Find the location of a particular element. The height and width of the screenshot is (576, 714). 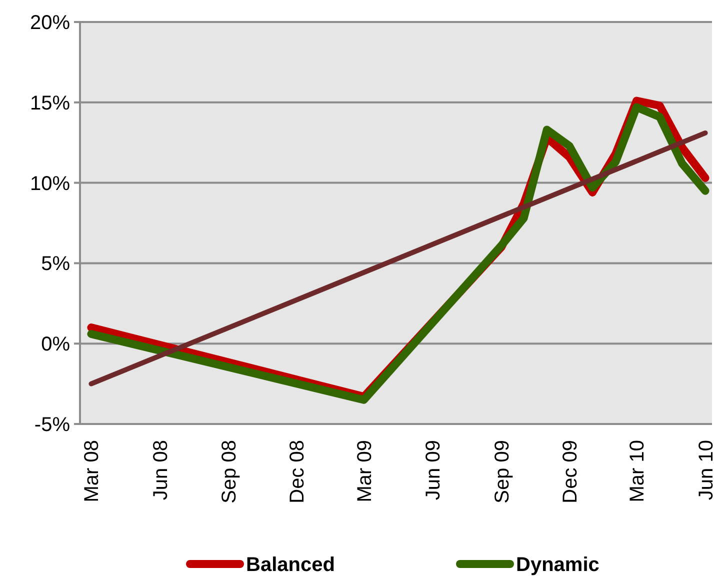

y-tick-label: 10% is located at coordinates (50, 183).